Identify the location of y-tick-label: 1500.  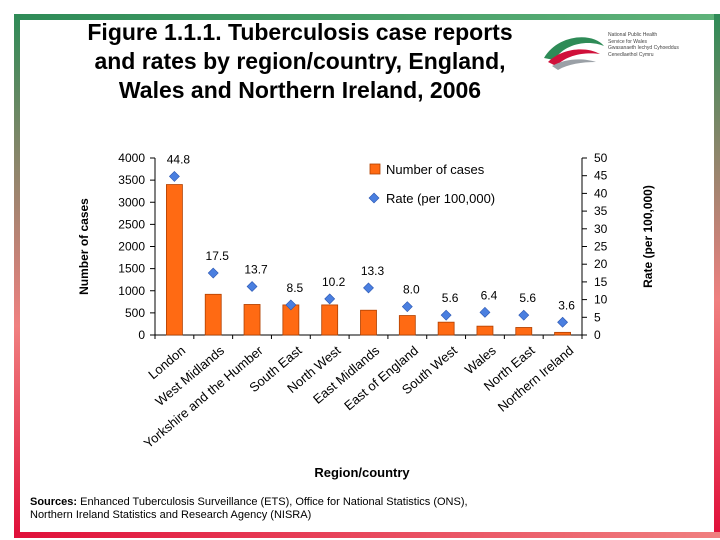
(131, 269).